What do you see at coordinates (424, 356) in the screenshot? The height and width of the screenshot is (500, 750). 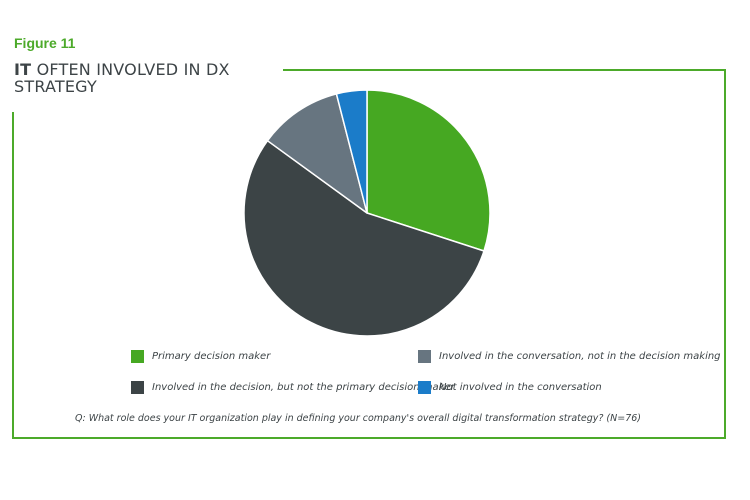 I see `legend-swatch-involved-conversation` at bounding box center [424, 356].